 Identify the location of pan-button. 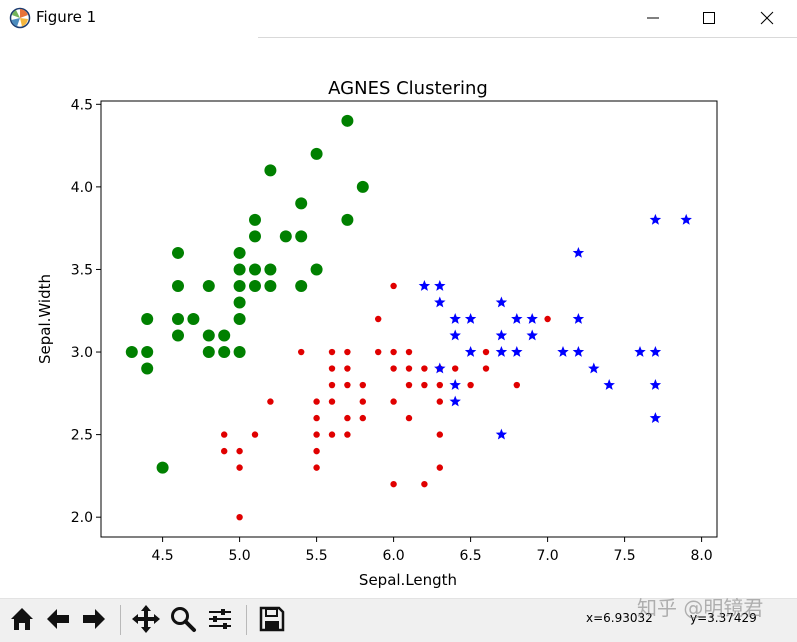
(146, 619).